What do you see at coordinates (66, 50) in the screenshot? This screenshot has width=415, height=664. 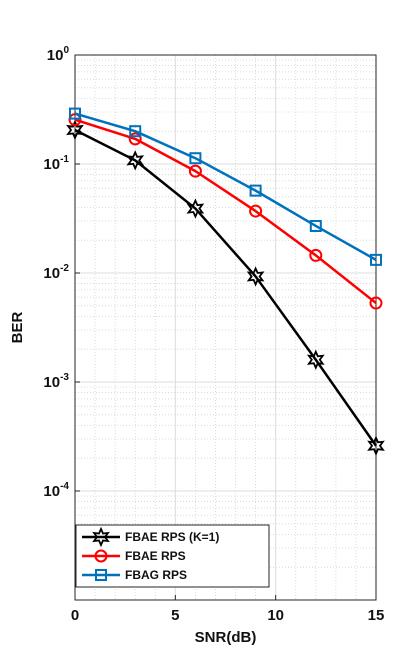 I see `y-tick-exponent: 0` at bounding box center [66, 50].